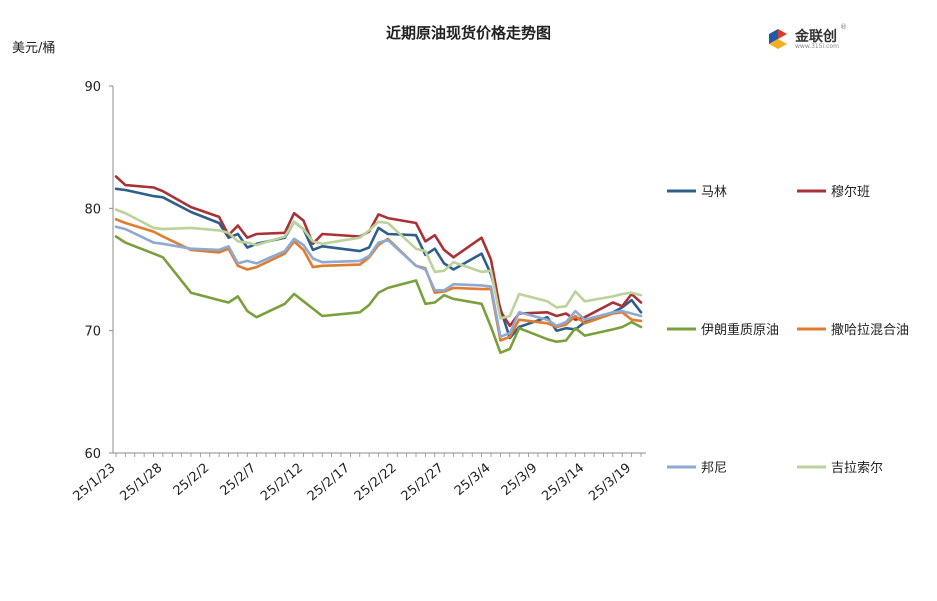  What do you see at coordinates (34, 48) in the screenshot?
I see `y-axis-unit-label: 美元/桶` at bounding box center [34, 48].